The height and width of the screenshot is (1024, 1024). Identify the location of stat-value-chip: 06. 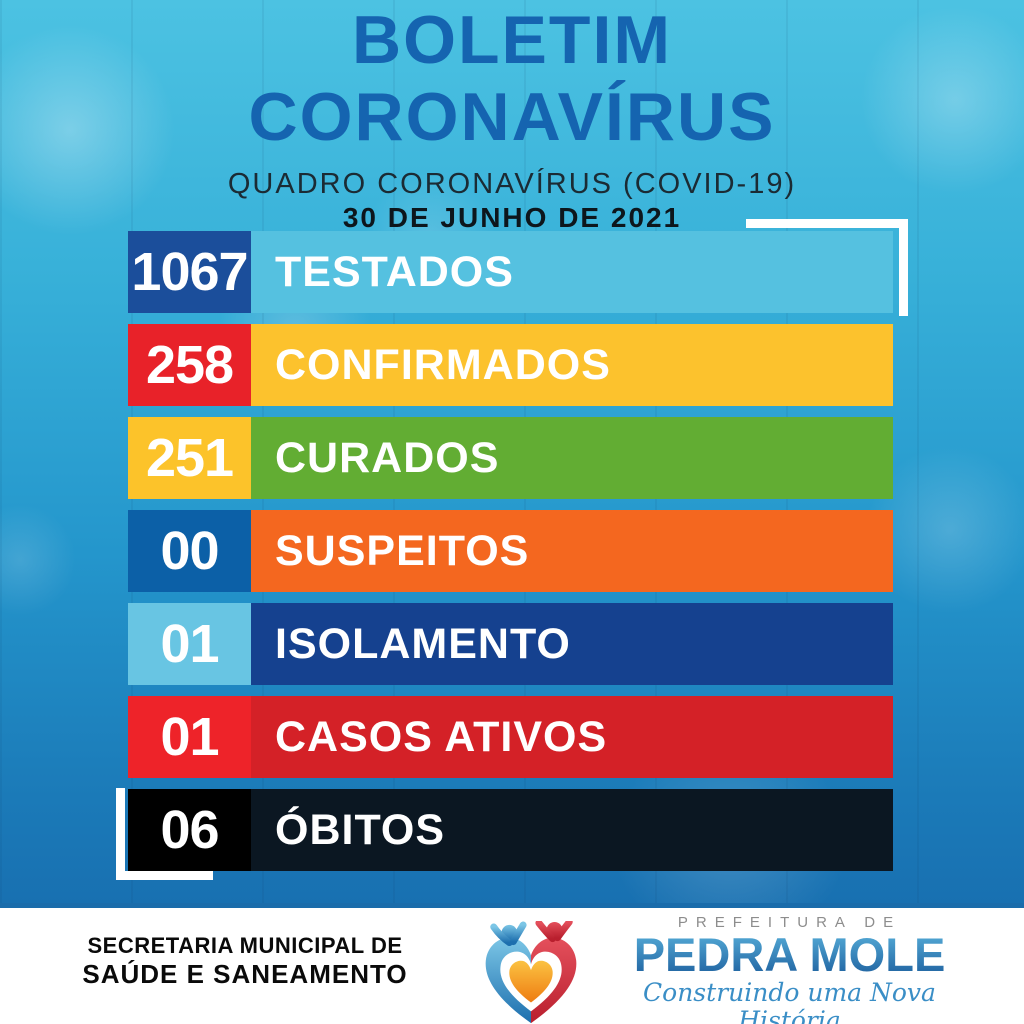
(189, 830).